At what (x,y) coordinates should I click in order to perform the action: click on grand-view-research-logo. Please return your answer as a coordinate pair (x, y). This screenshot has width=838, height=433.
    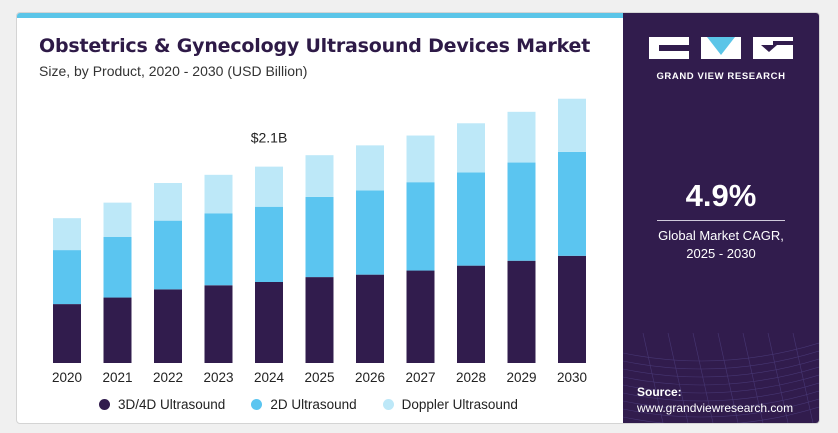
    Looking at the image, I should click on (721, 48).